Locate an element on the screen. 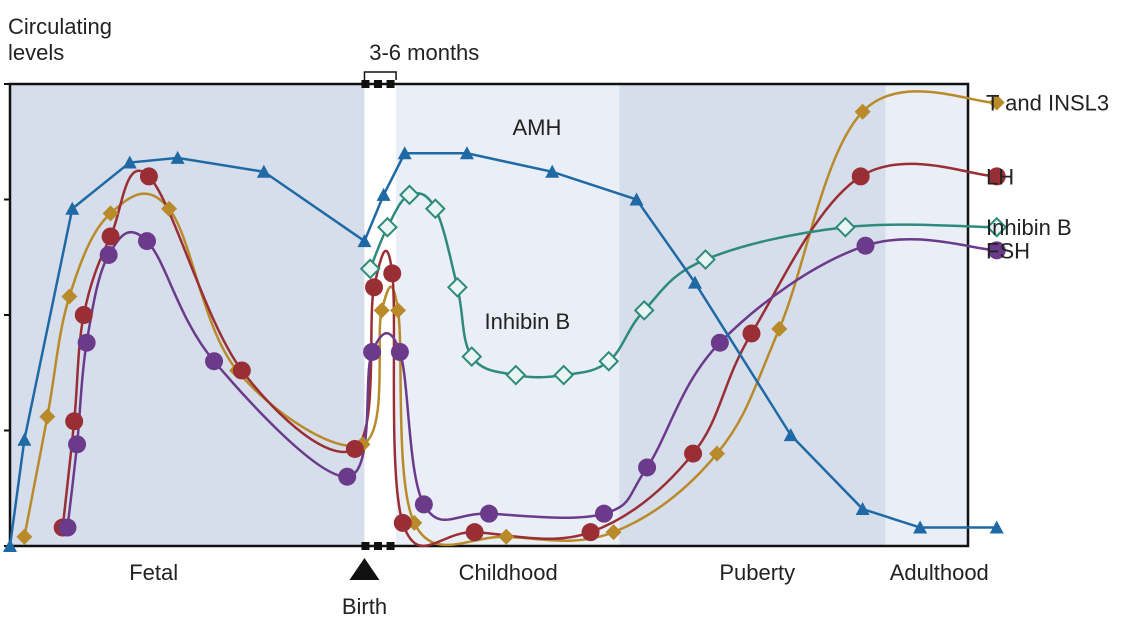 Image resolution: width=1136 pixels, height=620 pixels. period-labels: Fetal Childhood Puberty Adulthood is located at coordinates (559, 572).